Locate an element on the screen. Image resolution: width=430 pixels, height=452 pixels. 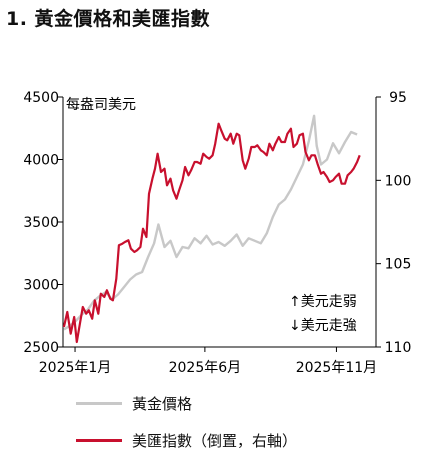
legend-swatch-gold is located at coordinates (99, 403).